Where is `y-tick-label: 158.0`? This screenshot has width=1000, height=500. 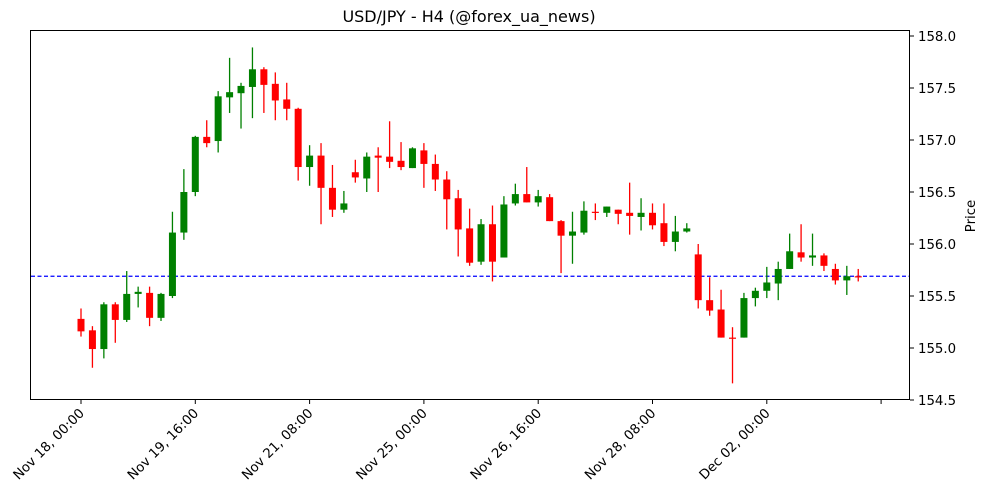
y-tick-label: 158.0 is located at coordinates (937, 37).